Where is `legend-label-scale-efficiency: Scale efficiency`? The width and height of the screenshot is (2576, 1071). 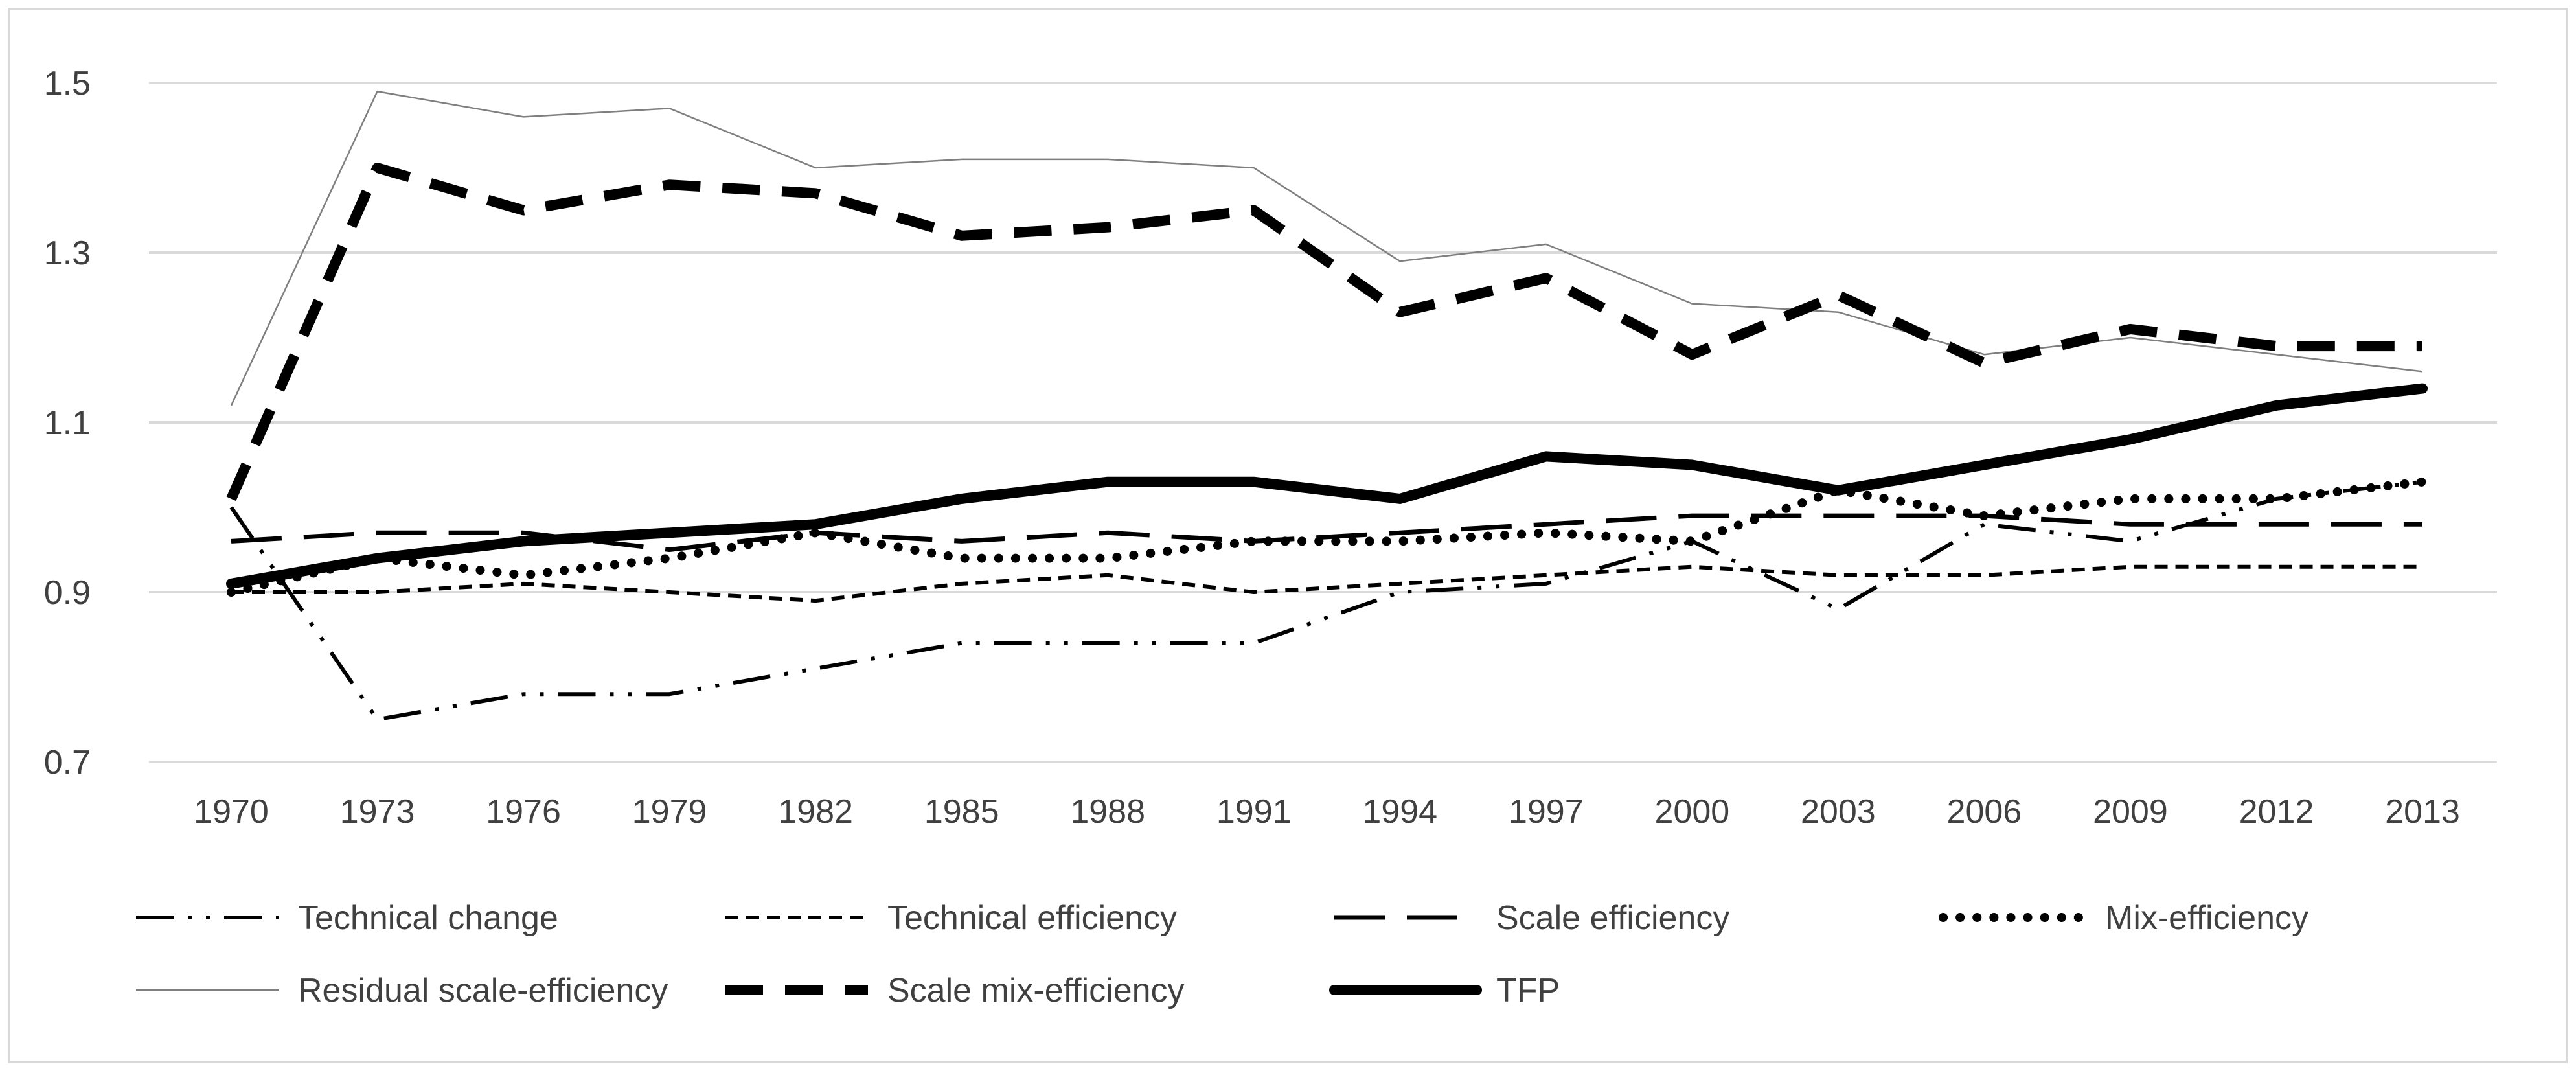
legend-label-scale-efficiency: Scale efficiency is located at coordinates (1612, 918).